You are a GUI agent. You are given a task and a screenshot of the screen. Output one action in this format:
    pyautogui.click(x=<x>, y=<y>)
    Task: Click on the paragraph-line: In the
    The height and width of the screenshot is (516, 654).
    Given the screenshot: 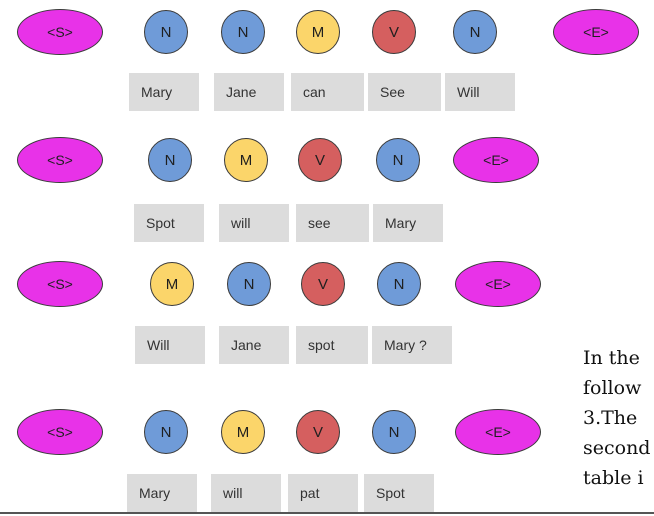 What is the action you would take?
    pyautogui.click(x=611, y=358)
    